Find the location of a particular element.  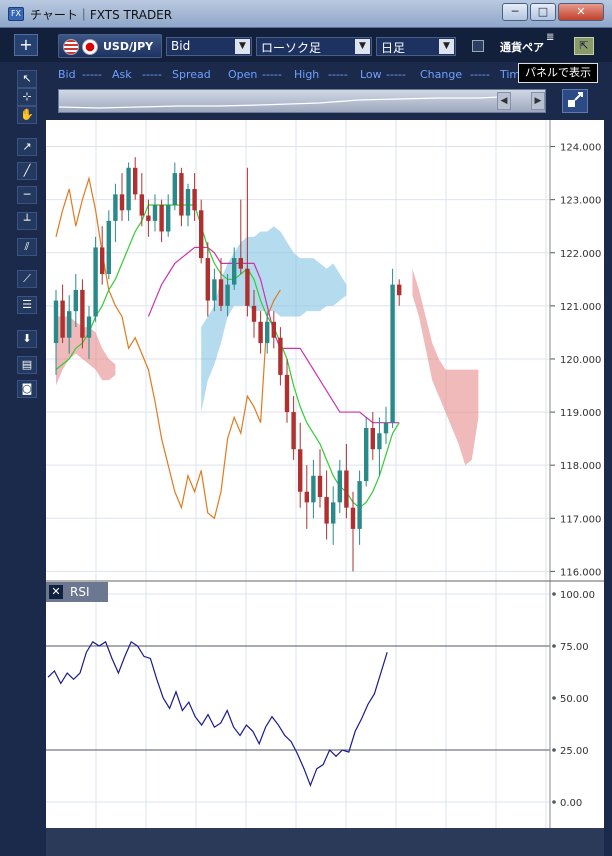

download-icon: ⬇ is located at coordinates (27, 339).